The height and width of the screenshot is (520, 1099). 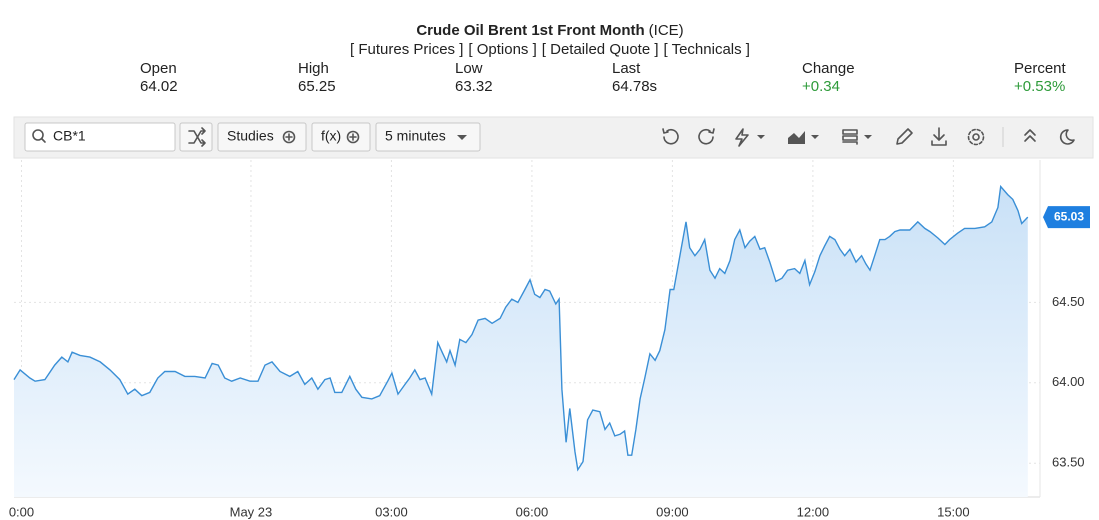 What do you see at coordinates (1067, 137) in the screenshot?
I see `dark-mode-icon` at bounding box center [1067, 137].